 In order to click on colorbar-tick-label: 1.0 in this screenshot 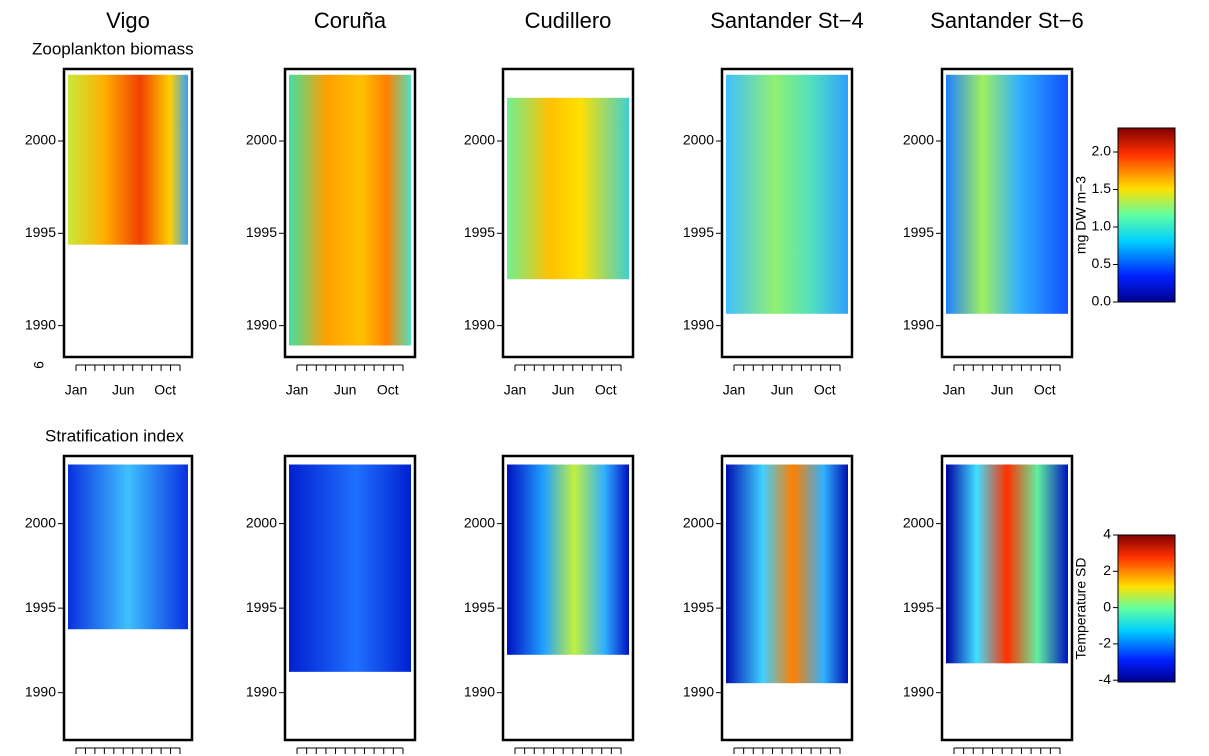, I will do `click(1102, 226)`.